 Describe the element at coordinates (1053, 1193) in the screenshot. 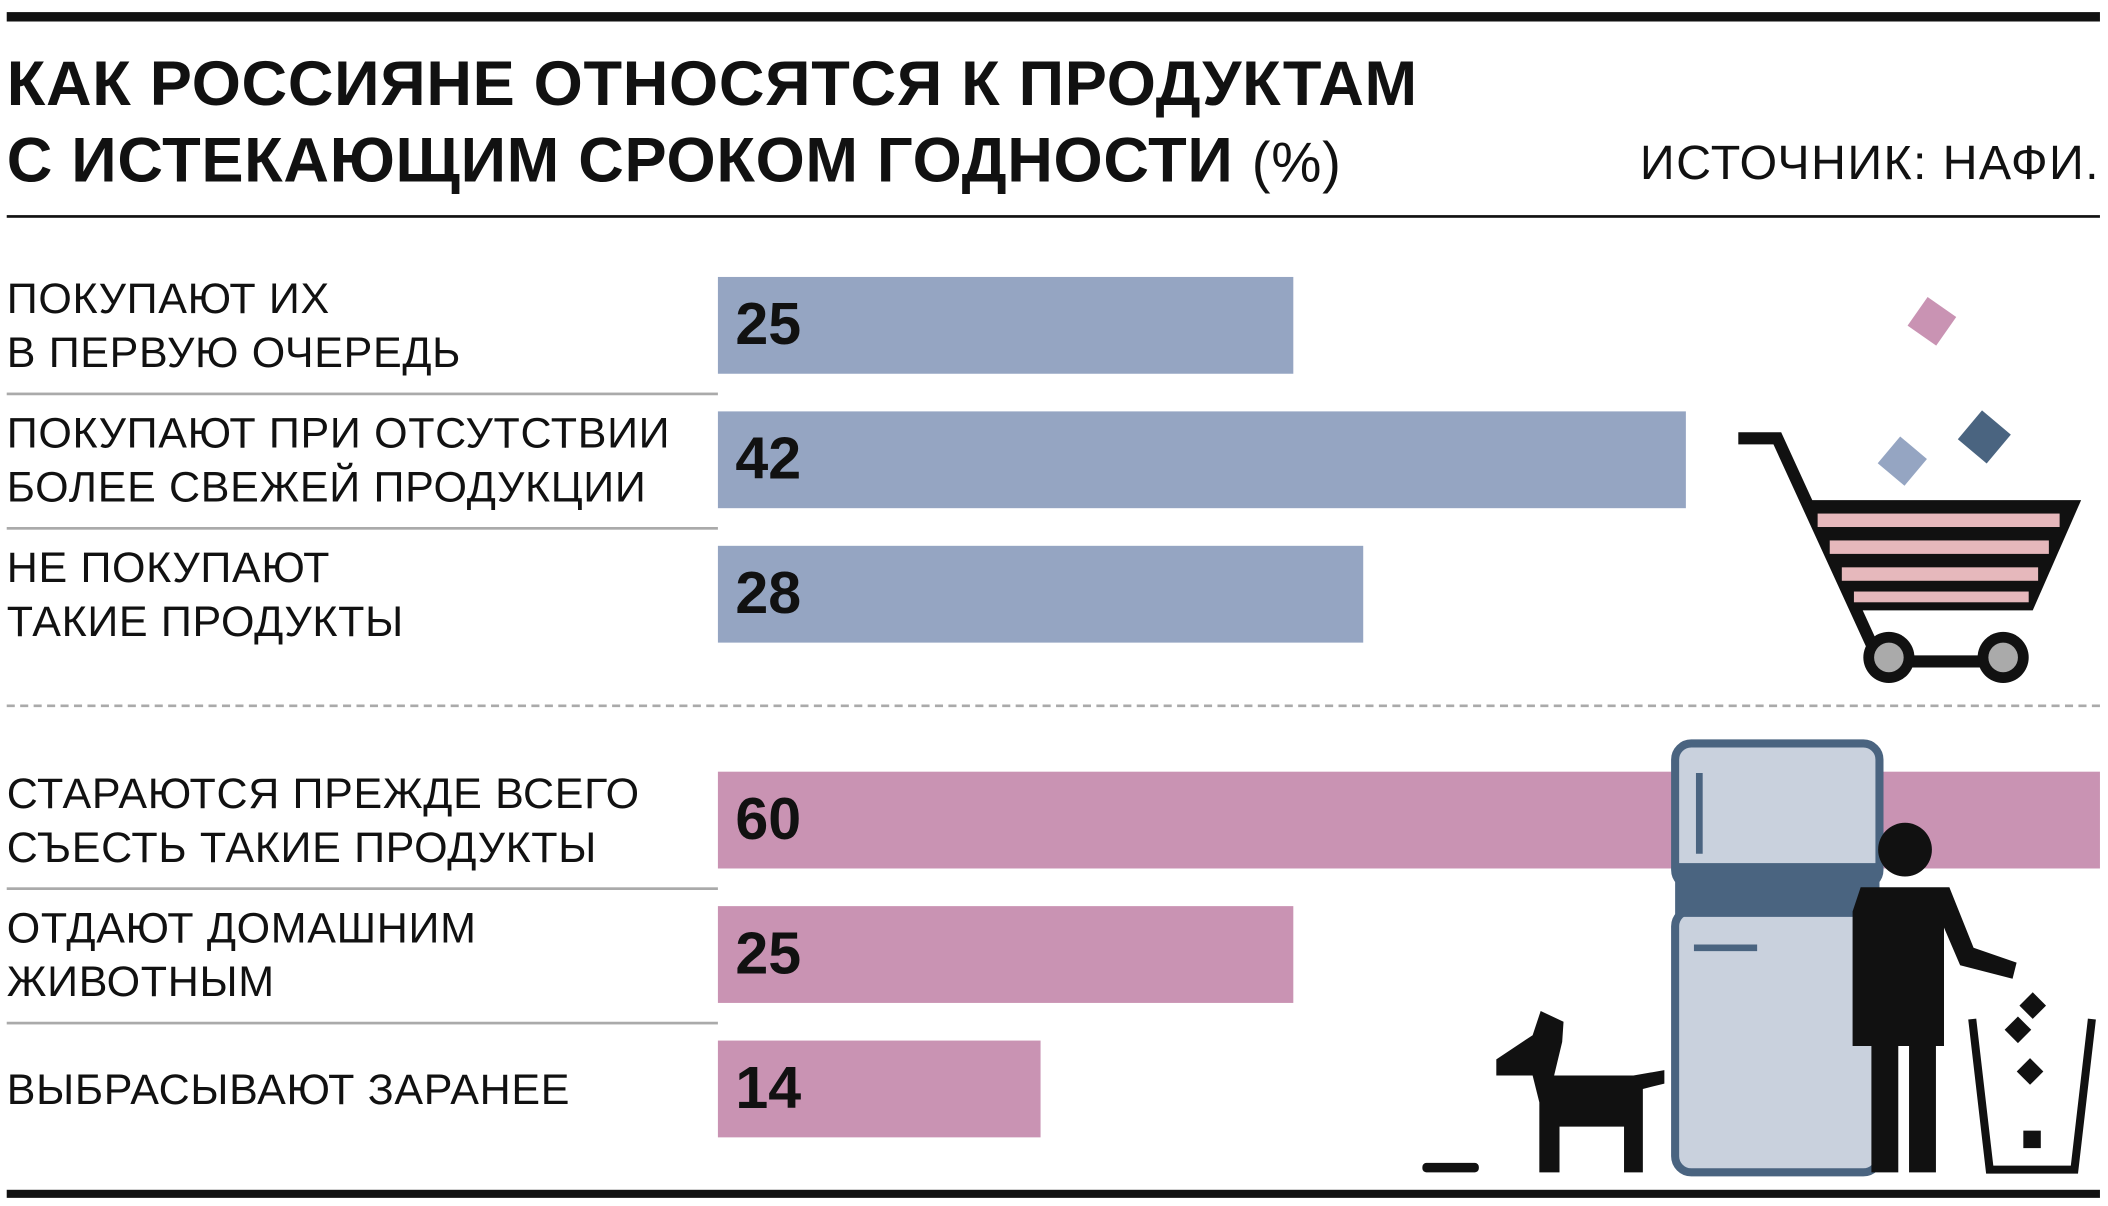

I see `bottom-rule` at that location.